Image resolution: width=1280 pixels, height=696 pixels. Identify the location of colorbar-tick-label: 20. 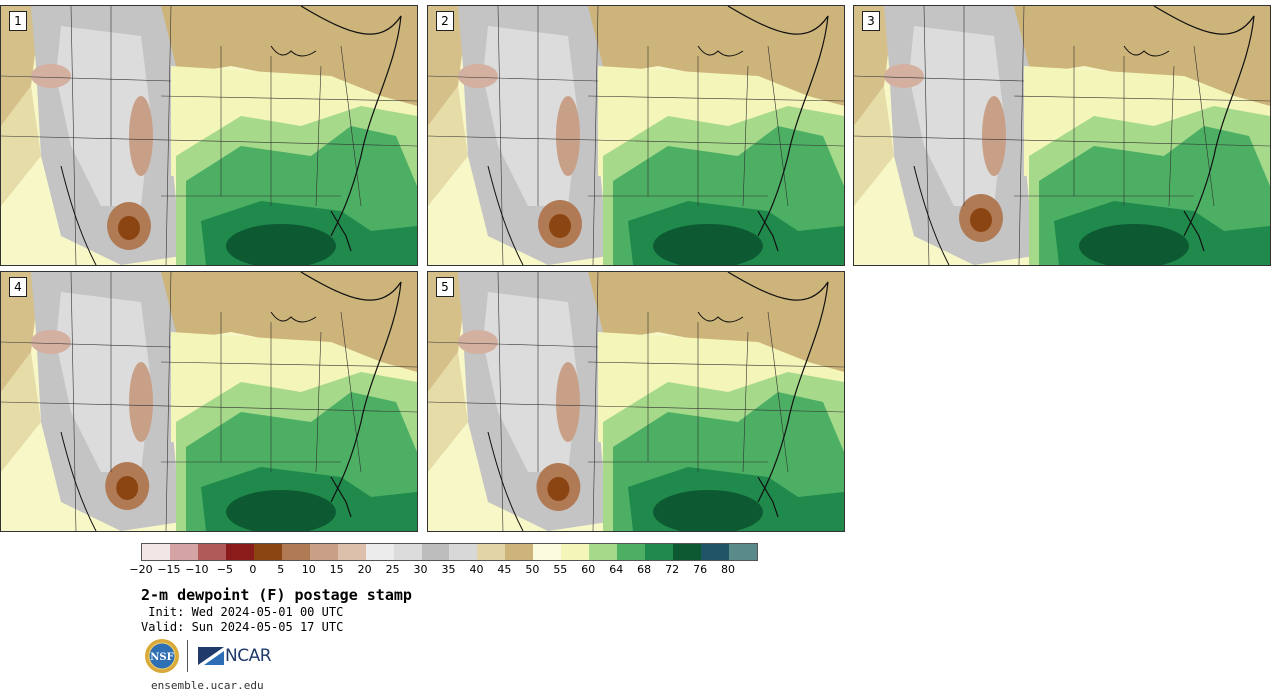
(364, 569).